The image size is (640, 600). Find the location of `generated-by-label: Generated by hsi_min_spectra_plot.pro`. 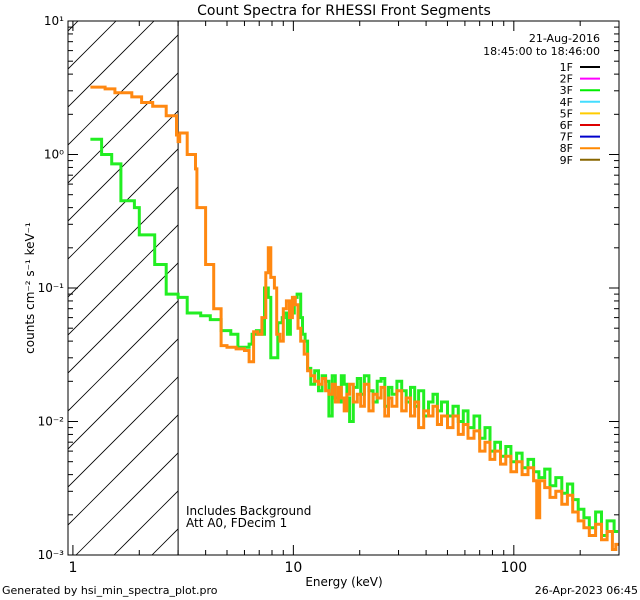

generated-by-label: Generated by hsi_min_spectra_plot.pro is located at coordinates (110, 590).